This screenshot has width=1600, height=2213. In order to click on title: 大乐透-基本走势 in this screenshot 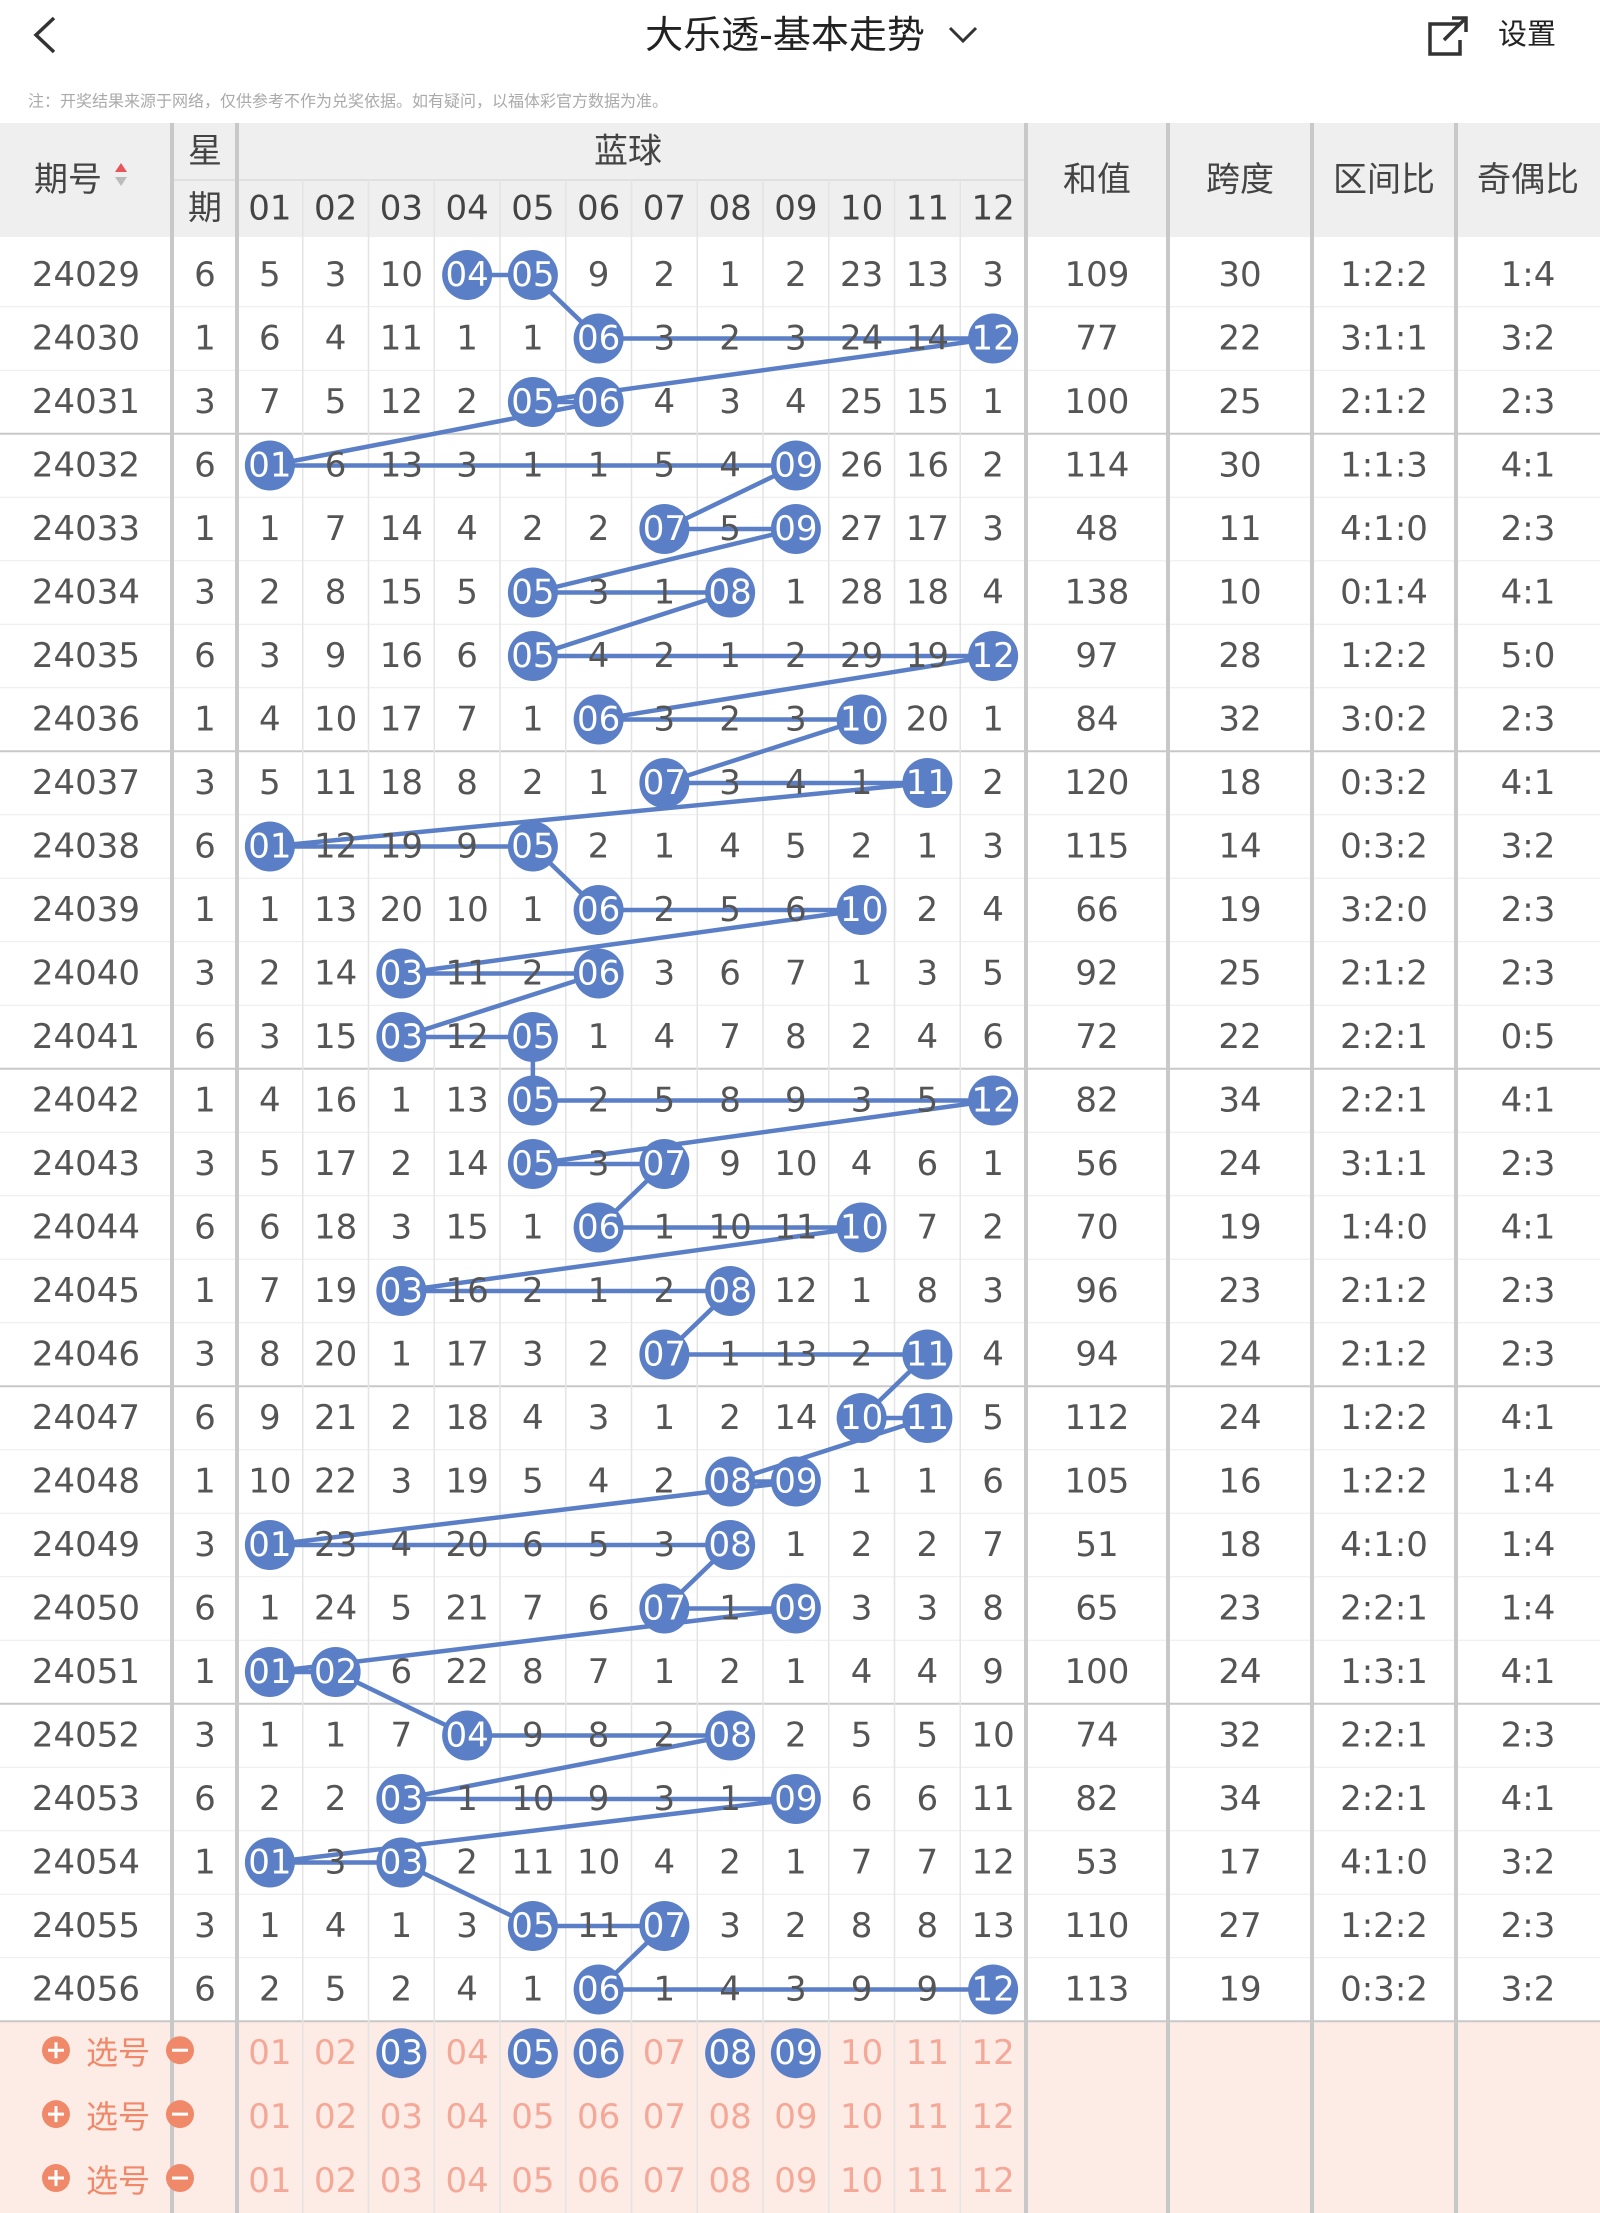, I will do `click(785, 35)`.